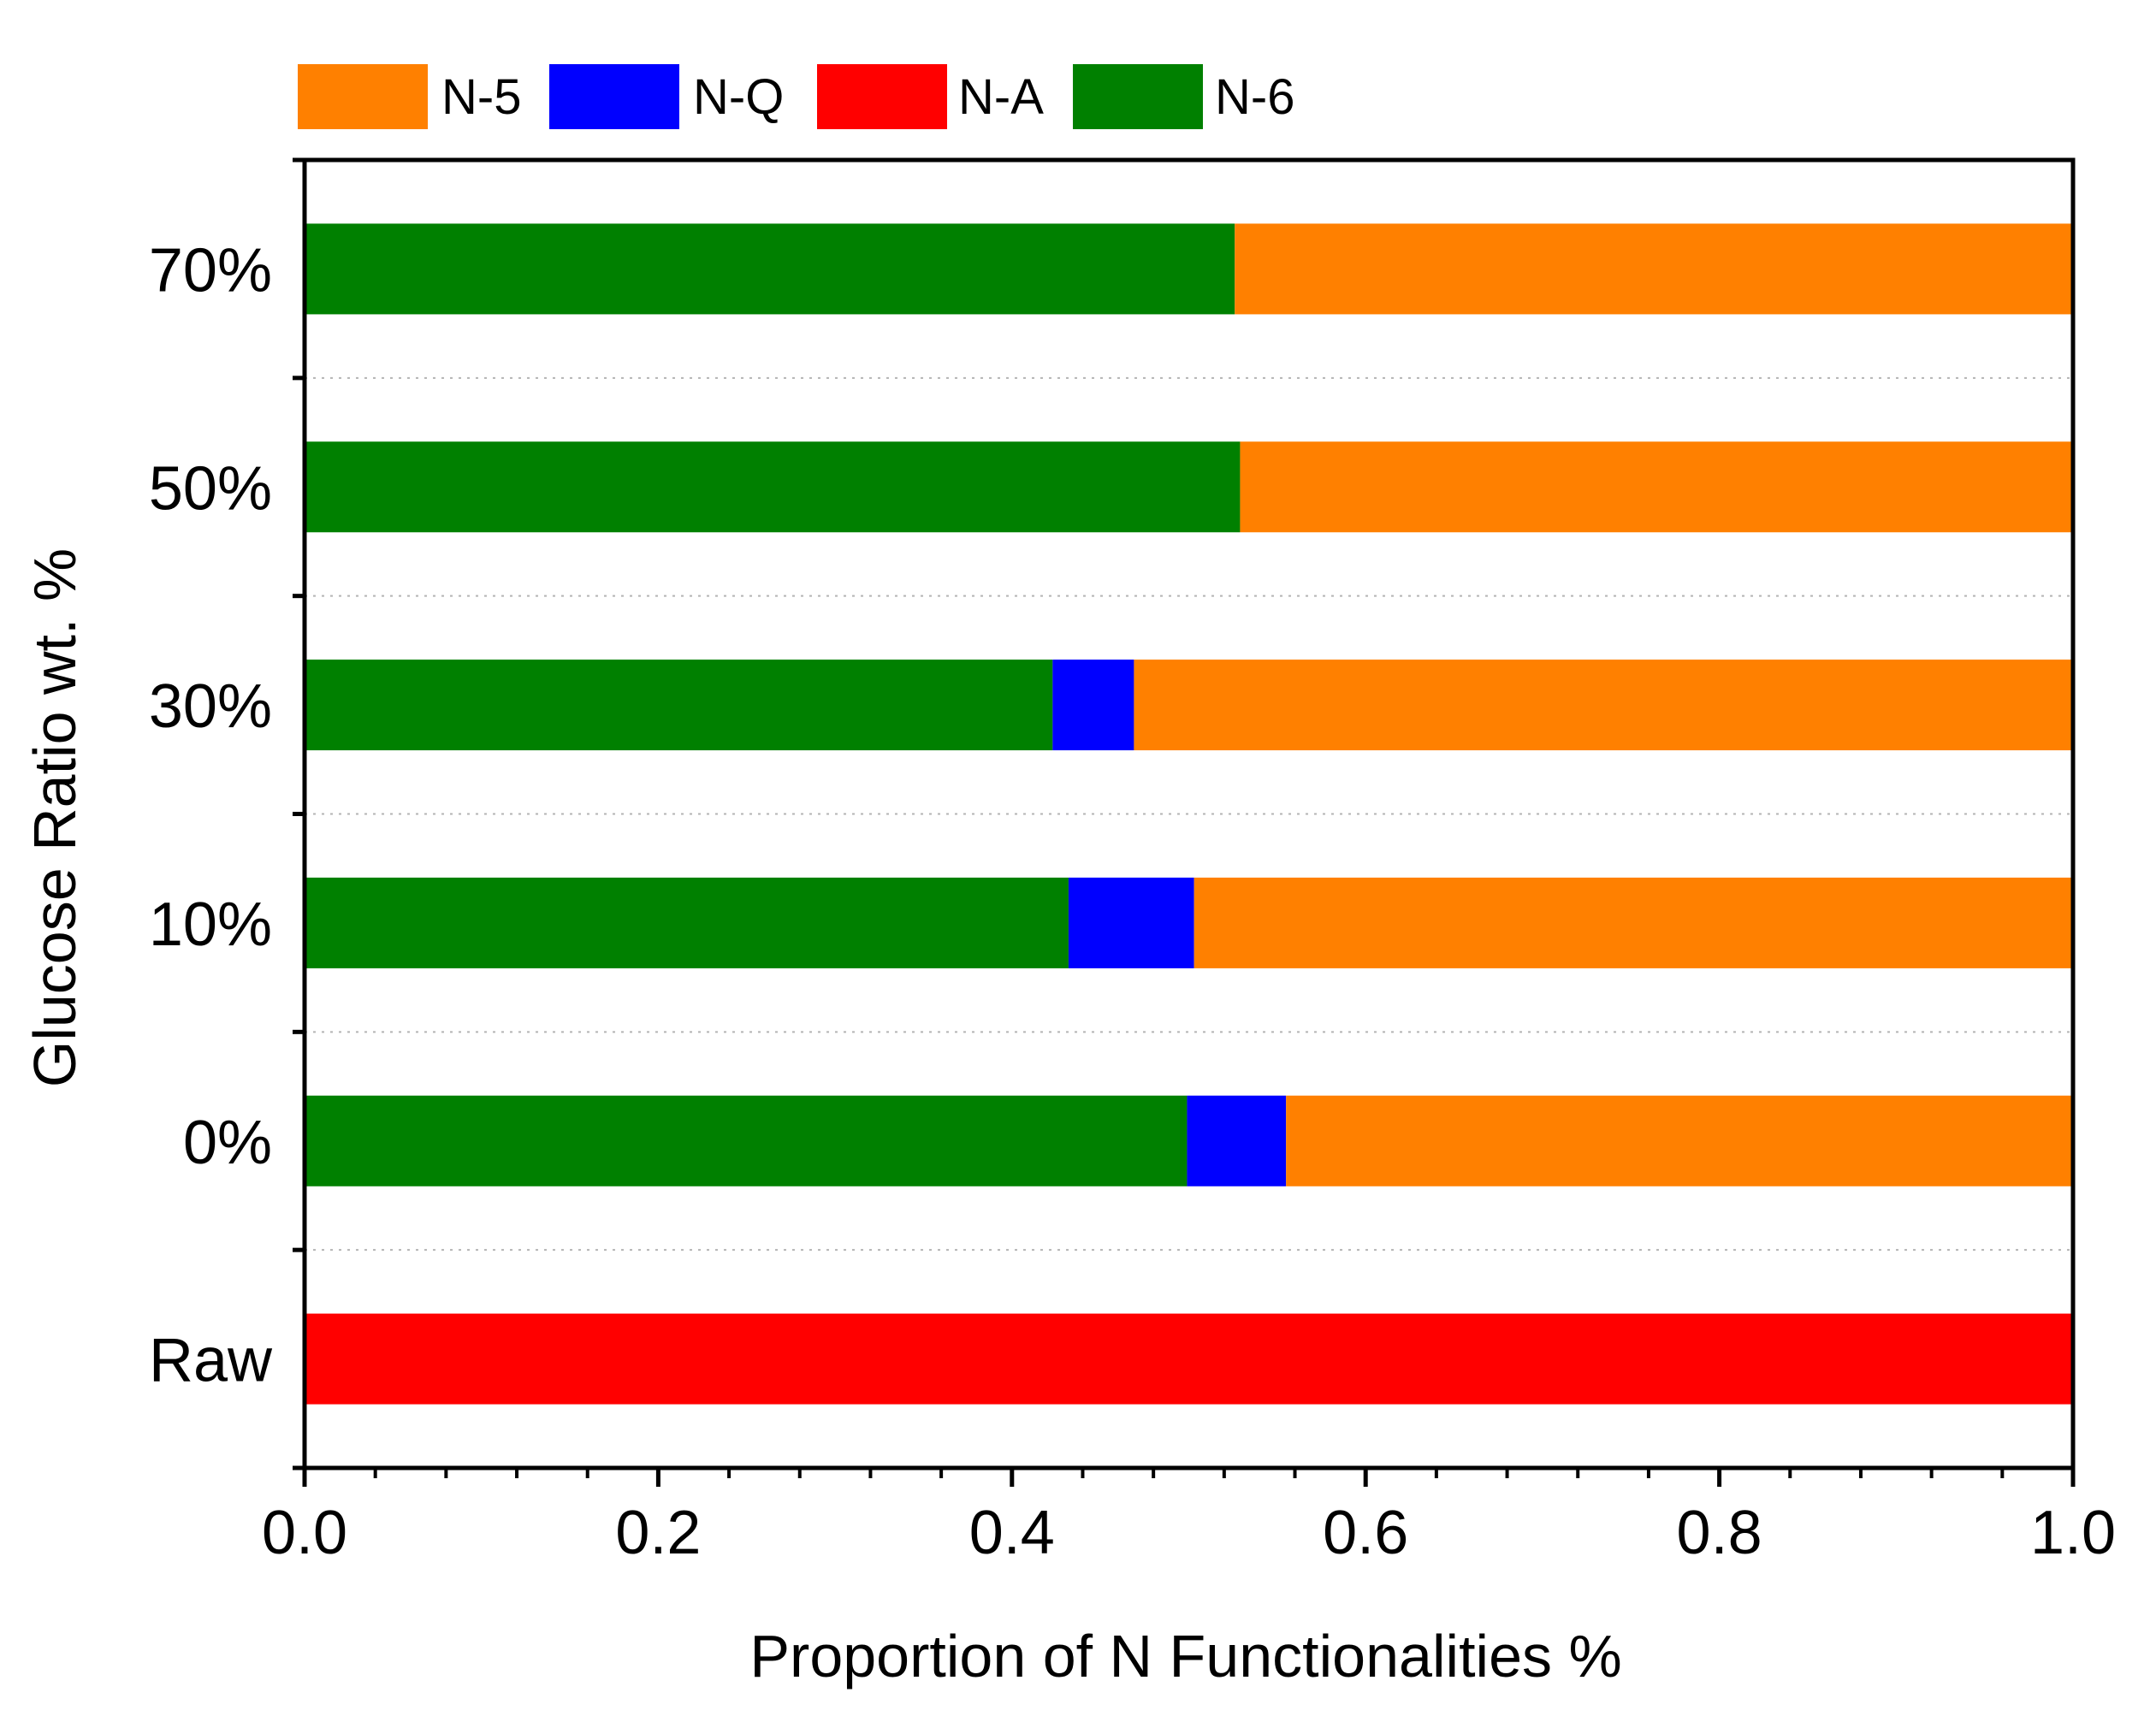 This screenshot has width=2156, height=1722. I want to click on legend-label-n-a: N-A, so click(1001, 97).